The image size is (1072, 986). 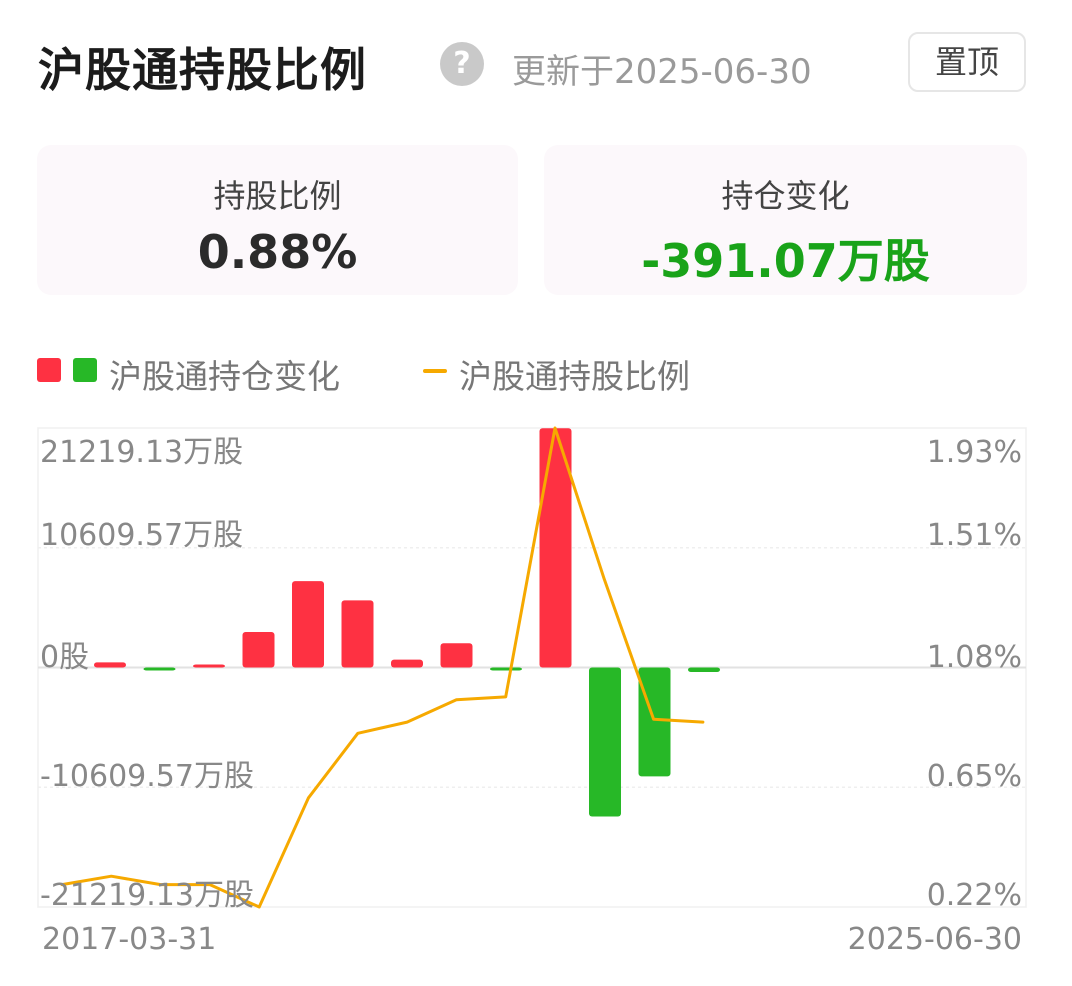 I want to click on left-axis-tick: 0股, so click(x=64, y=657).